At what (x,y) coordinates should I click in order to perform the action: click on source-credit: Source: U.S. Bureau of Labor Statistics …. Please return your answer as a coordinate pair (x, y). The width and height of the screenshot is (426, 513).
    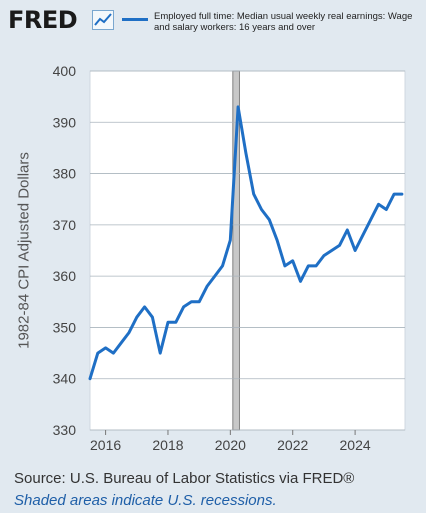
    Looking at the image, I should click on (184, 478).